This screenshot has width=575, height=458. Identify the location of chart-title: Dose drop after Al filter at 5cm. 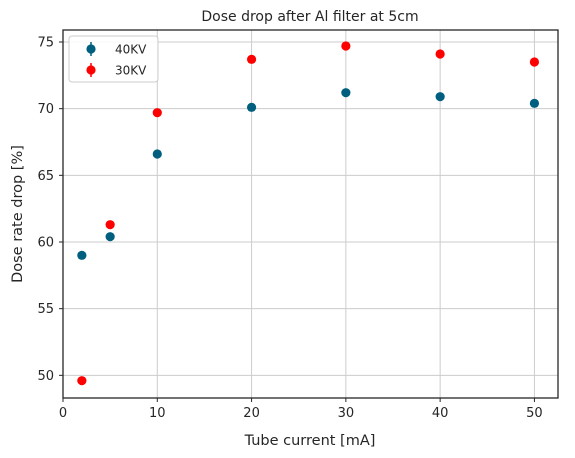
(309, 17).